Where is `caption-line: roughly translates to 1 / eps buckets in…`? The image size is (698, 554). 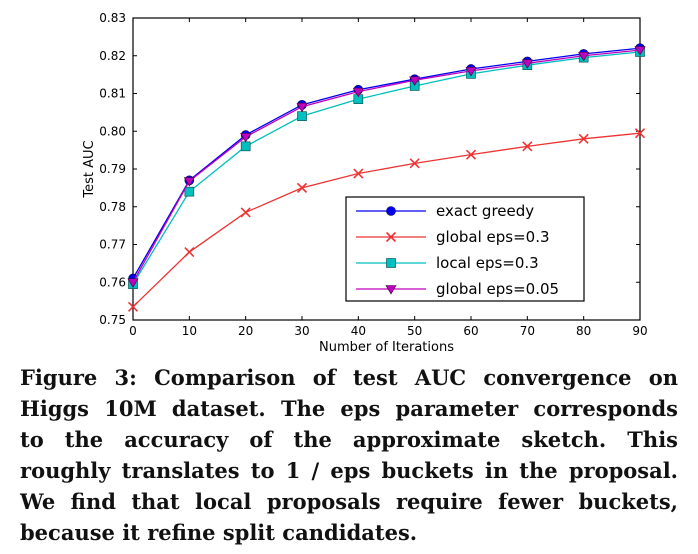
caption-line: roughly translates to 1 / eps buckets in… is located at coordinates (349, 470).